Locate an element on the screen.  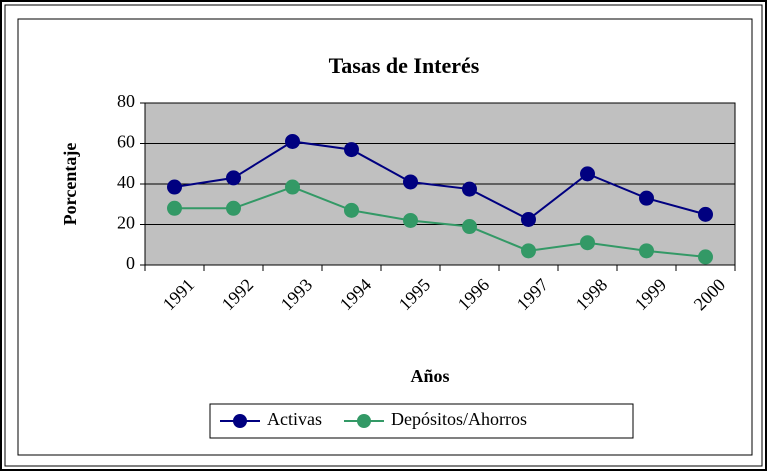
y-tick-label: 80 is located at coordinates (126, 101).